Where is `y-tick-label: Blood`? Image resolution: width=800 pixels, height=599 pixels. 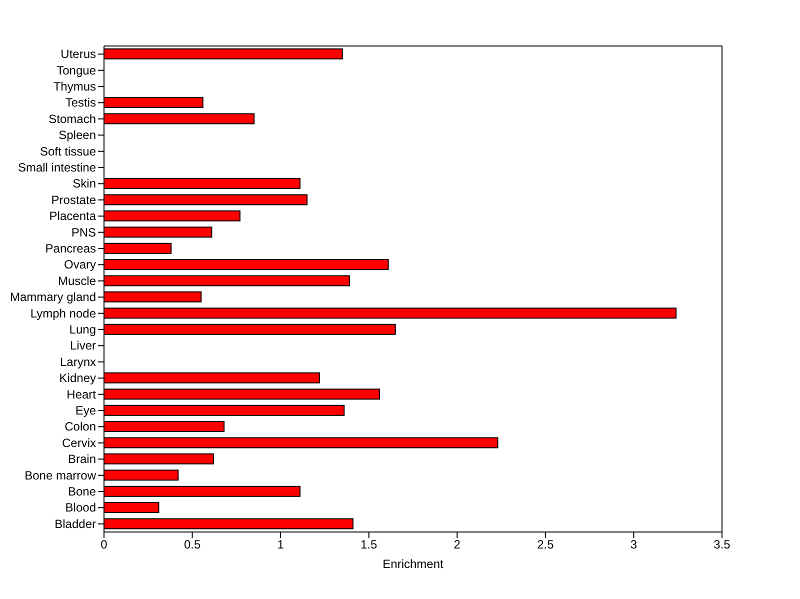 y-tick-label: Blood is located at coordinates (80, 507).